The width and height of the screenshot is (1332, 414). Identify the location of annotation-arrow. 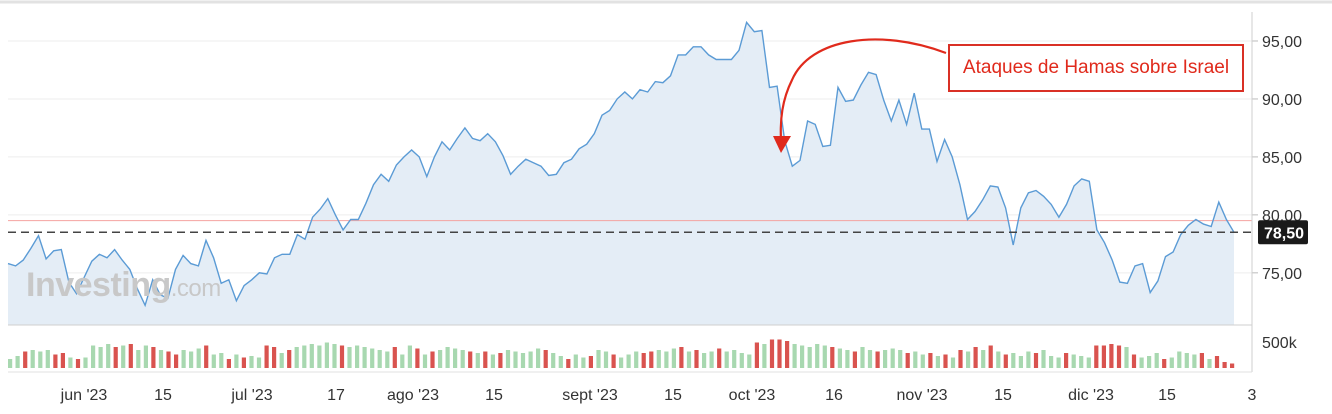
(860, 95).